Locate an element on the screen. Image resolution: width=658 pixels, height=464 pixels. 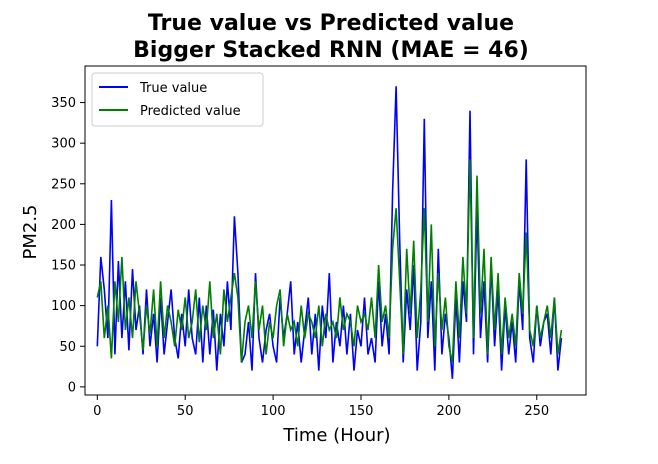
x-tick-label: 150 is located at coordinates (361, 411).